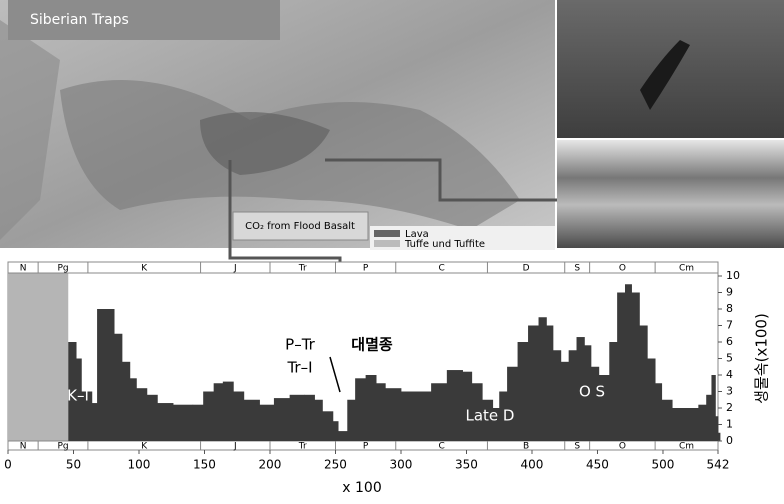 The width and height of the screenshot is (784, 504). Describe the element at coordinates (733, 275) in the screenshot. I see `y-tick-label: 10` at that location.